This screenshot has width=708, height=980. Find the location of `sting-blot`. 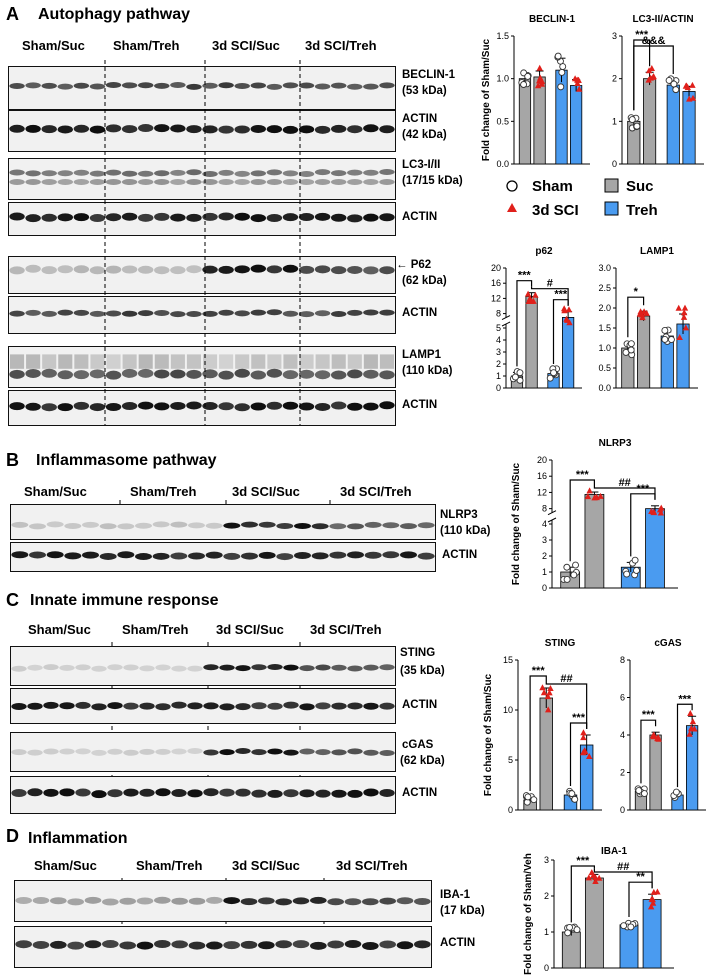

sting-blot is located at coordinates (203, 666).